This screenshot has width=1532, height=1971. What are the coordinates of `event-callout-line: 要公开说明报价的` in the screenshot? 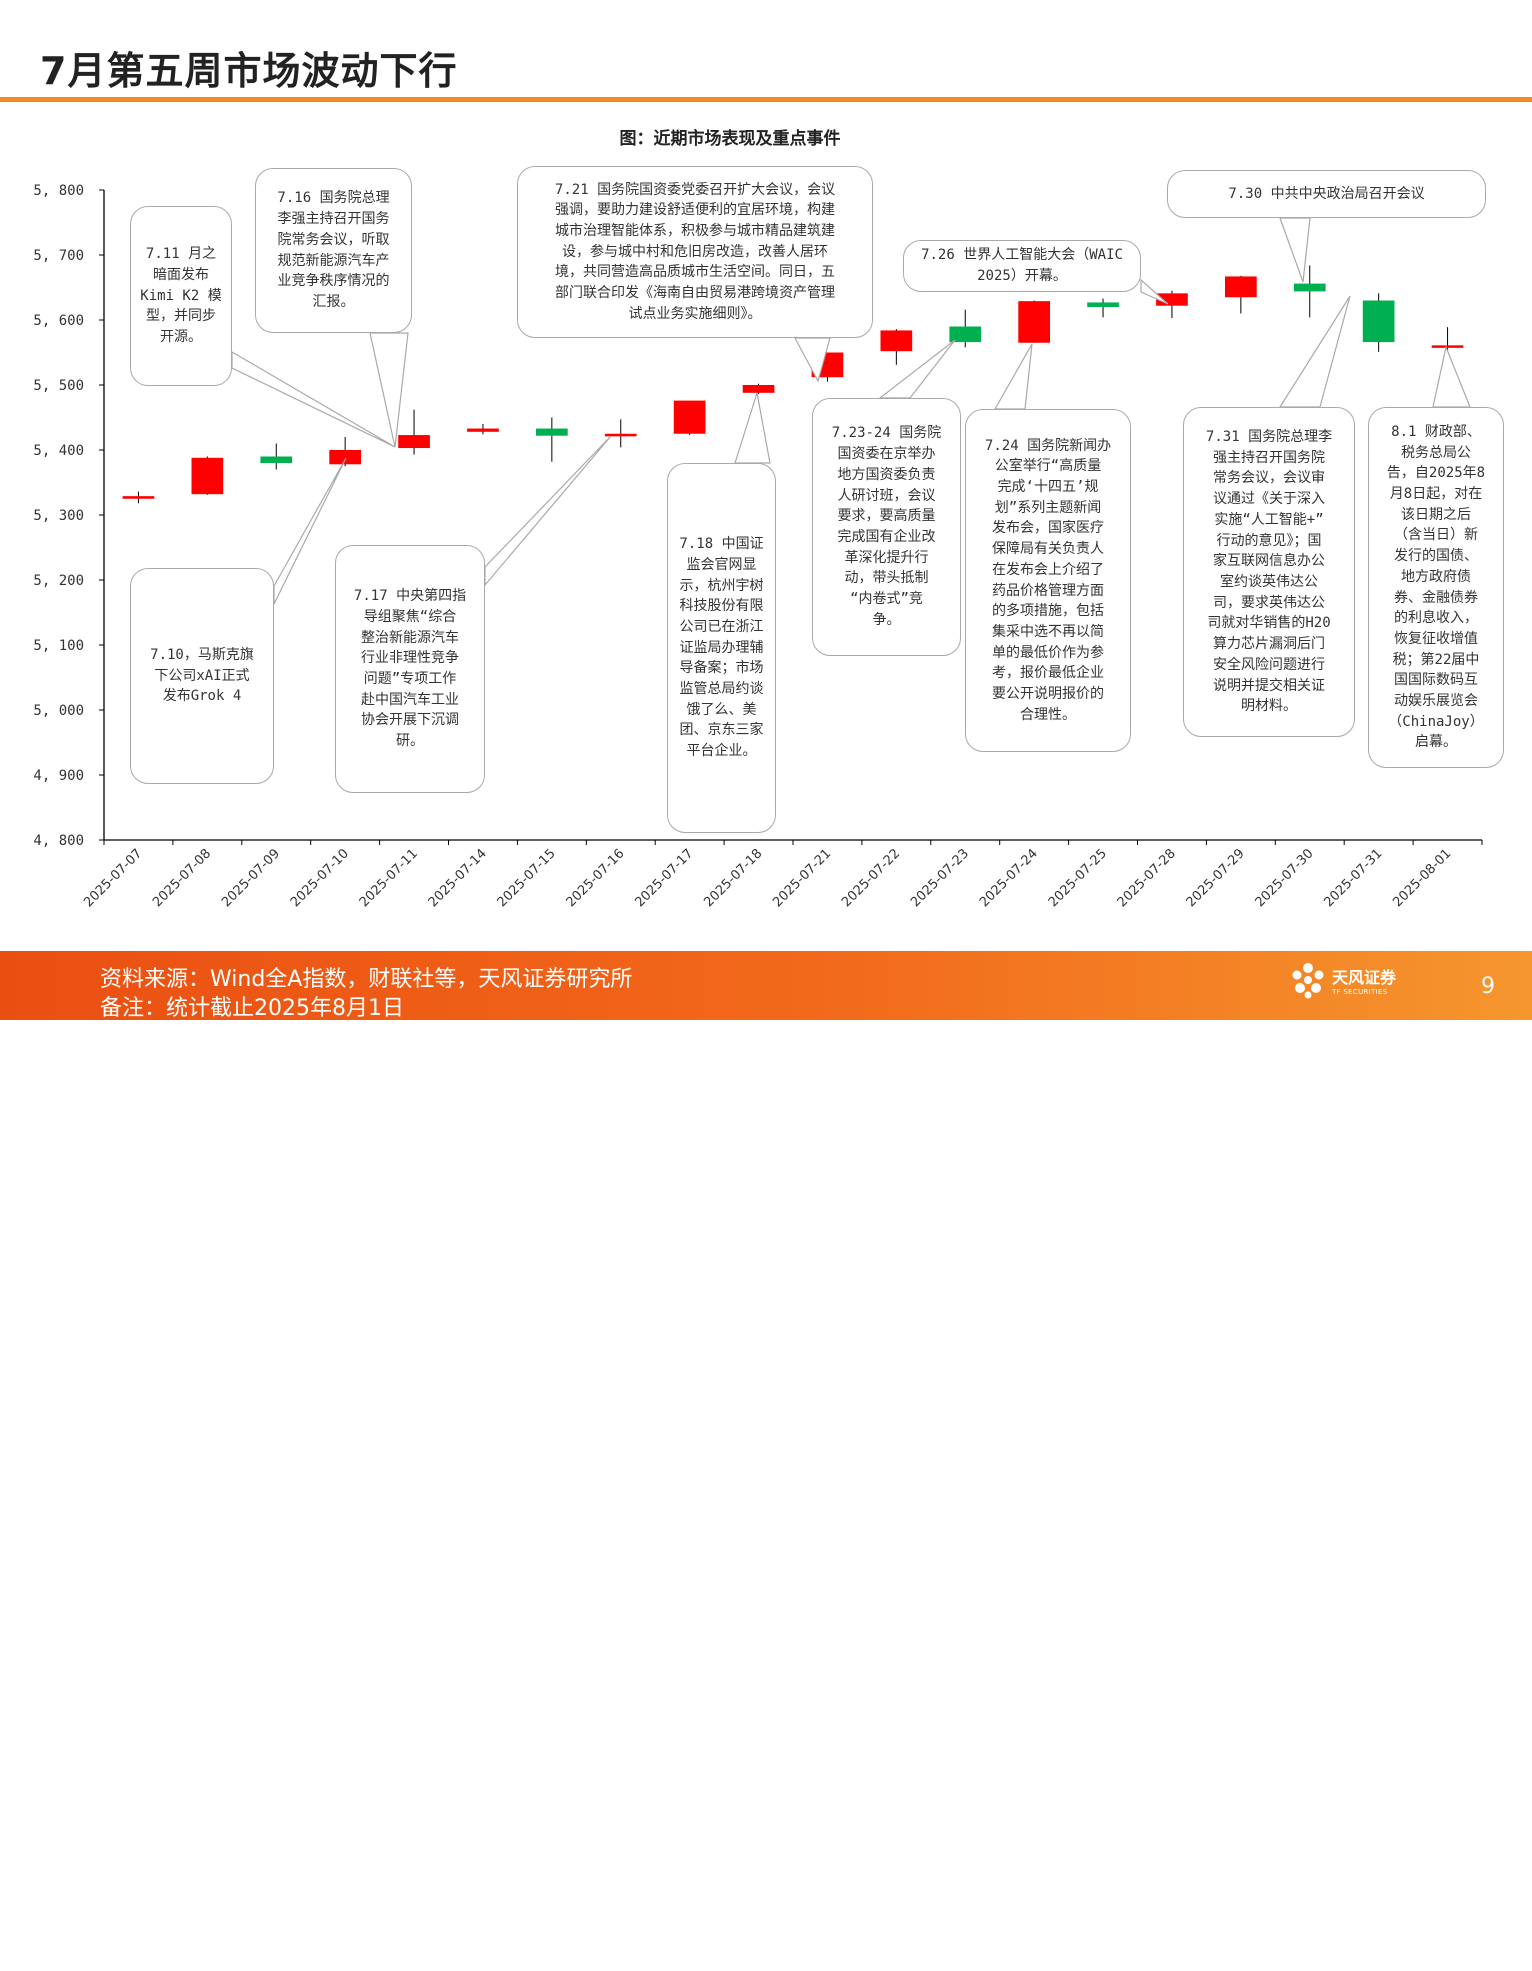 It's located at (1048, 694).